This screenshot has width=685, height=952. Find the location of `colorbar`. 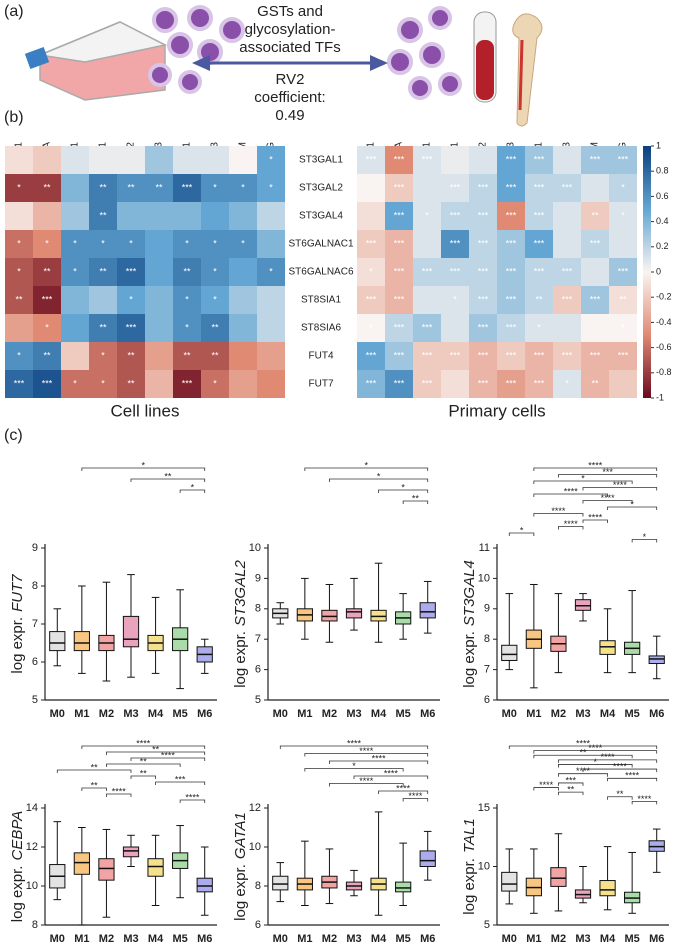

colorbar is located at coordinates (647, 272).